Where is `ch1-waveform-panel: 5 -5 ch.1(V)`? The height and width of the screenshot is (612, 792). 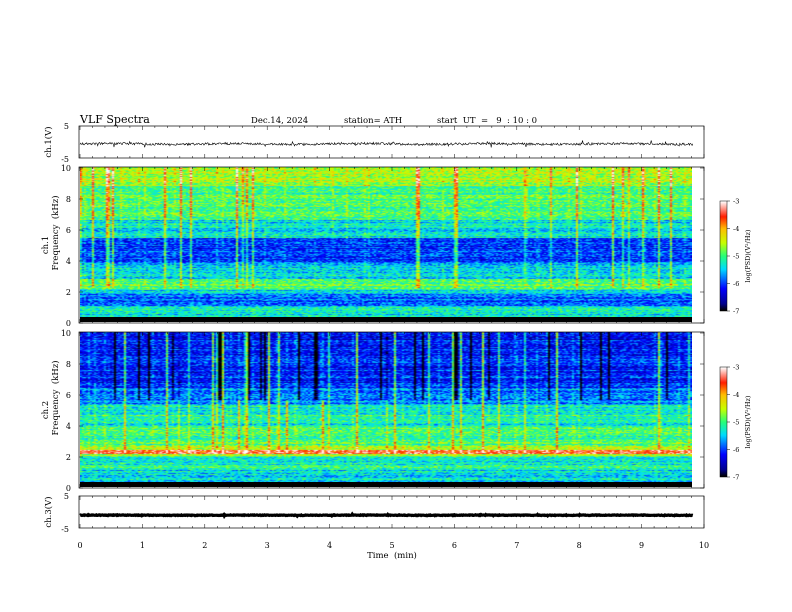 ch1-waveform-panel: 5 -5 ch.1(V) is located at coordinates (374, 143).